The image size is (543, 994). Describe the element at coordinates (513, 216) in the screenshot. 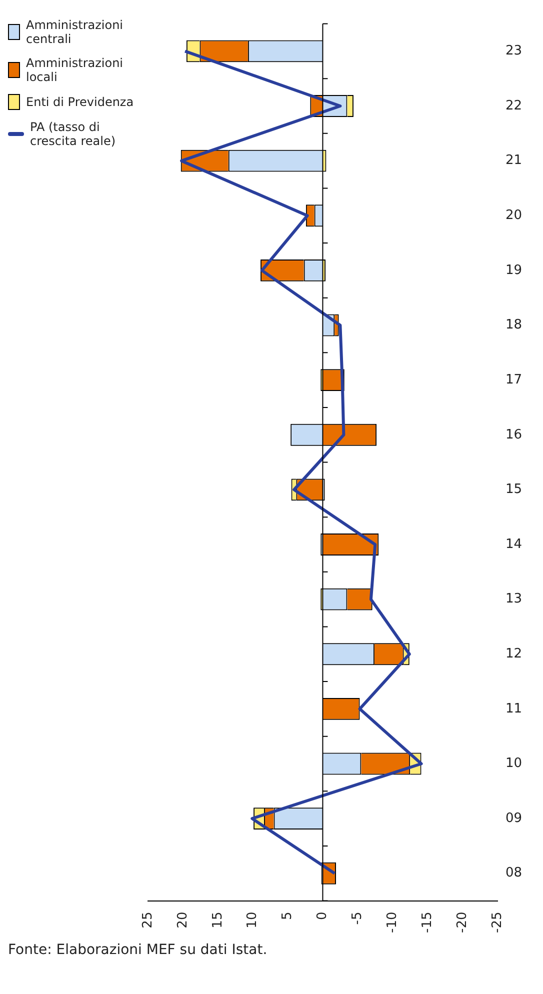

I see `y-tick-label: 20` at that location.